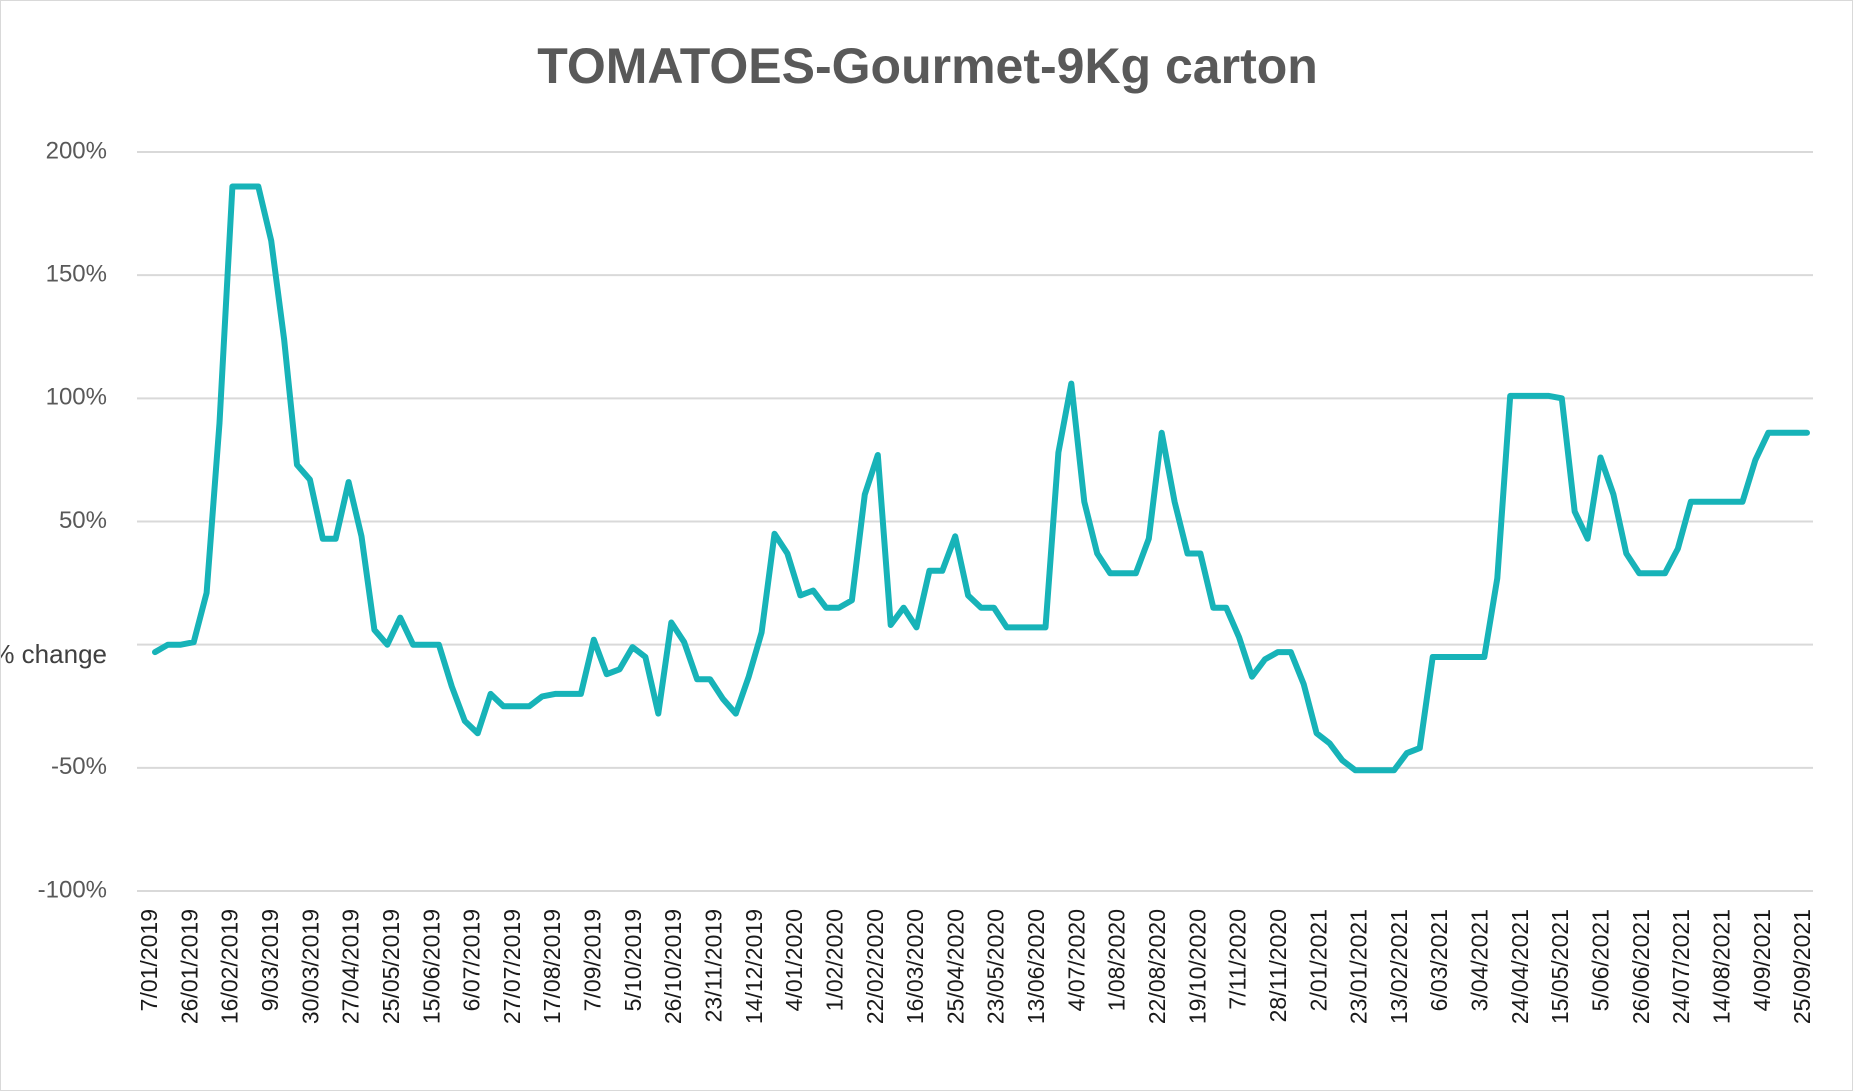 Image resolution: width=1853 pixels, height=1092 pixels. I want to click on x-tick-label: 16/02/2019, so click(230, 966).